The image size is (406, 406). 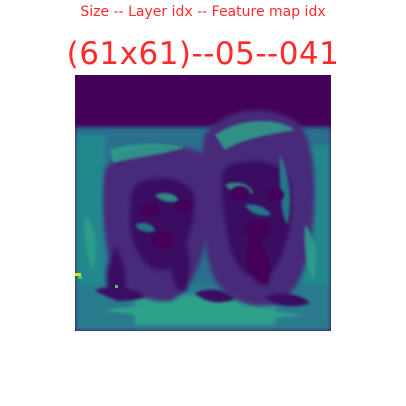 I want to click on feature-map-title: (61x61)--05--041, so click(x=203, y=54).